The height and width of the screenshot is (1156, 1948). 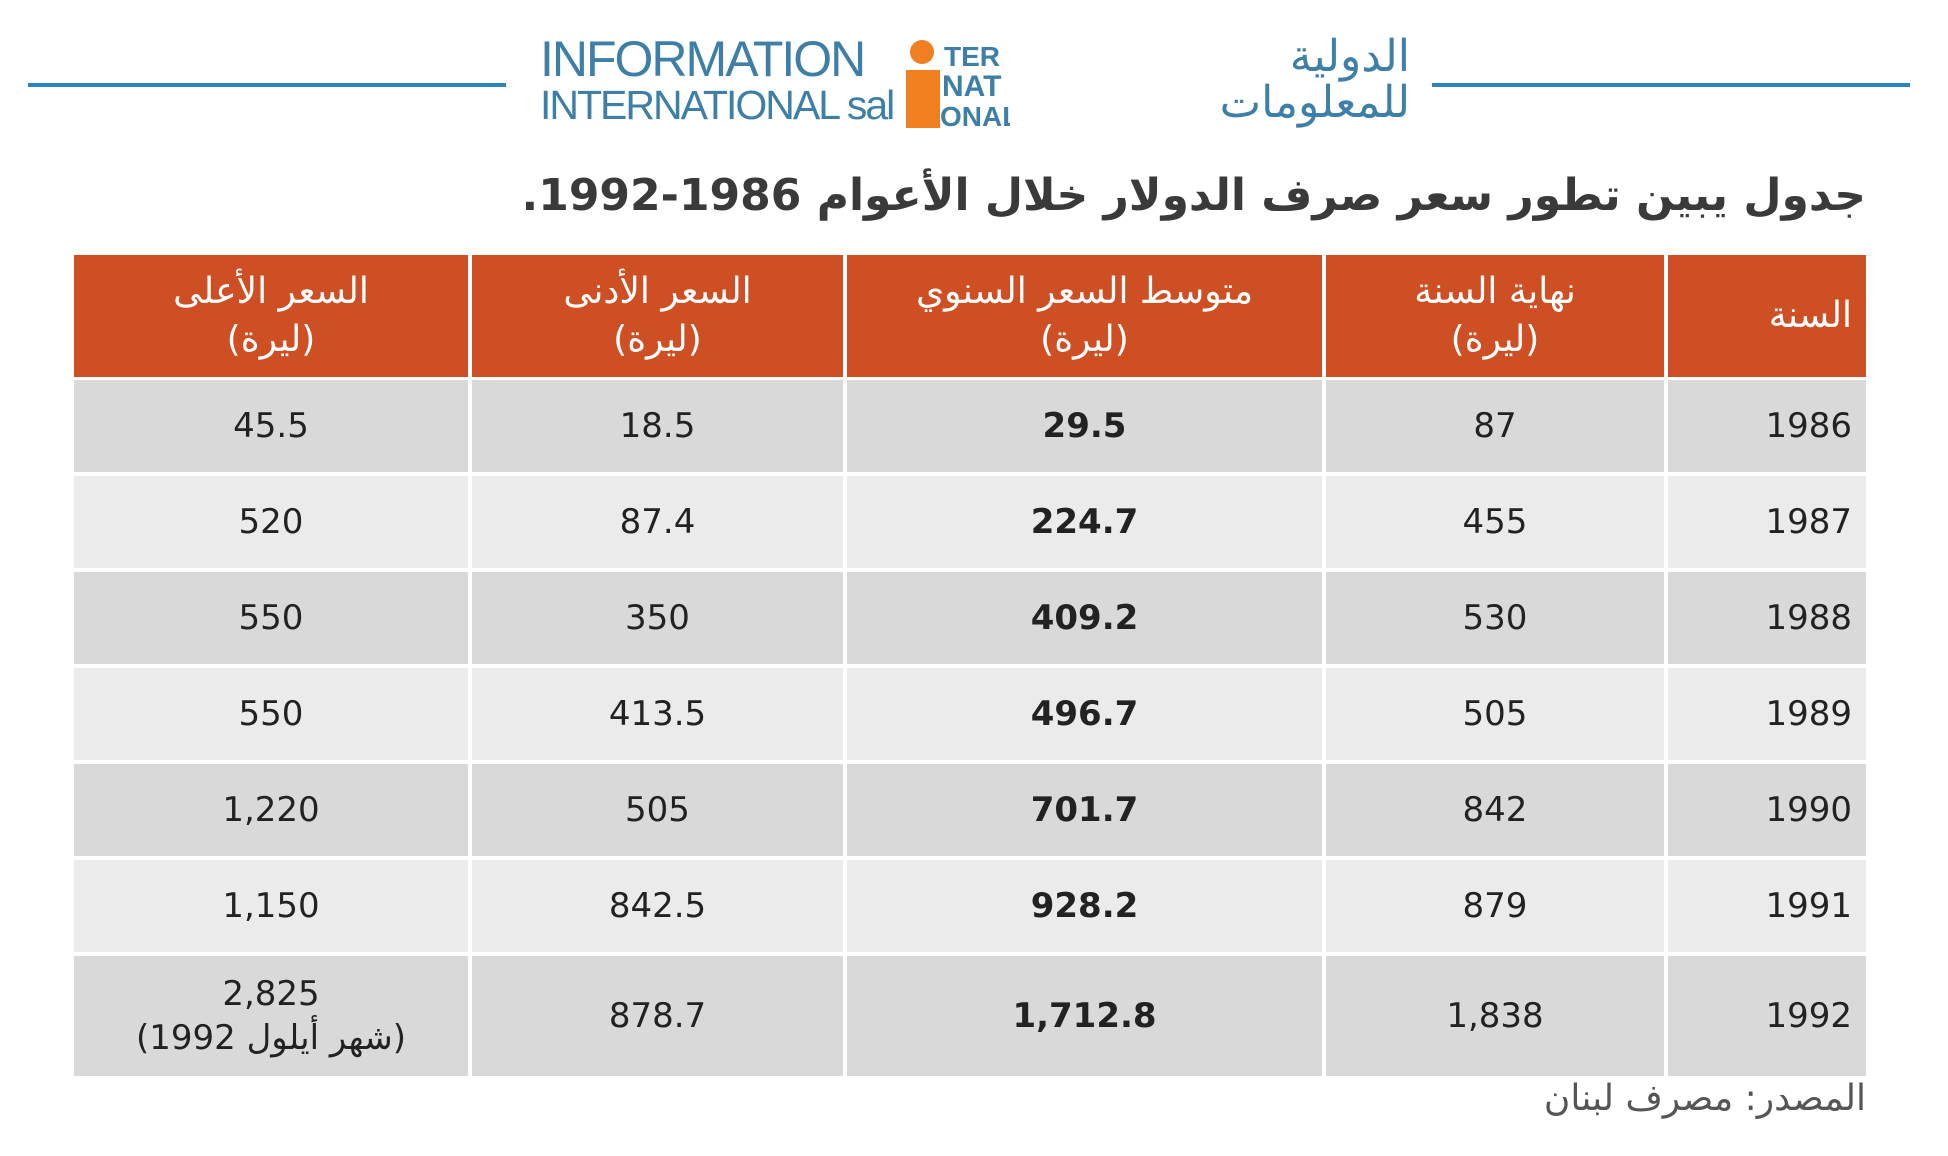 I want to click on logo-i-mark-icon: TER NAT ONAL, so click(x=958, y=85).